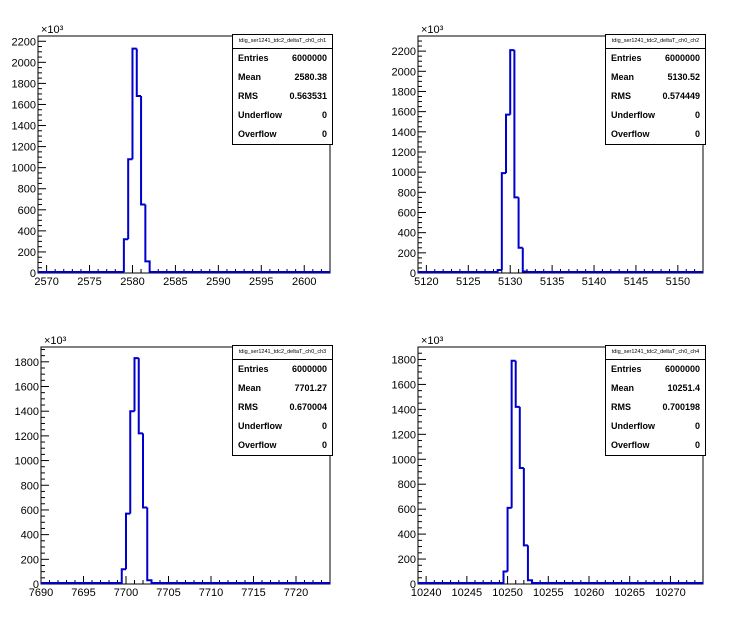  What do you see at coordinates (589, 593) in the screenshot?
I see `x-tick-label: 10260` at bounding box center [589, 593].